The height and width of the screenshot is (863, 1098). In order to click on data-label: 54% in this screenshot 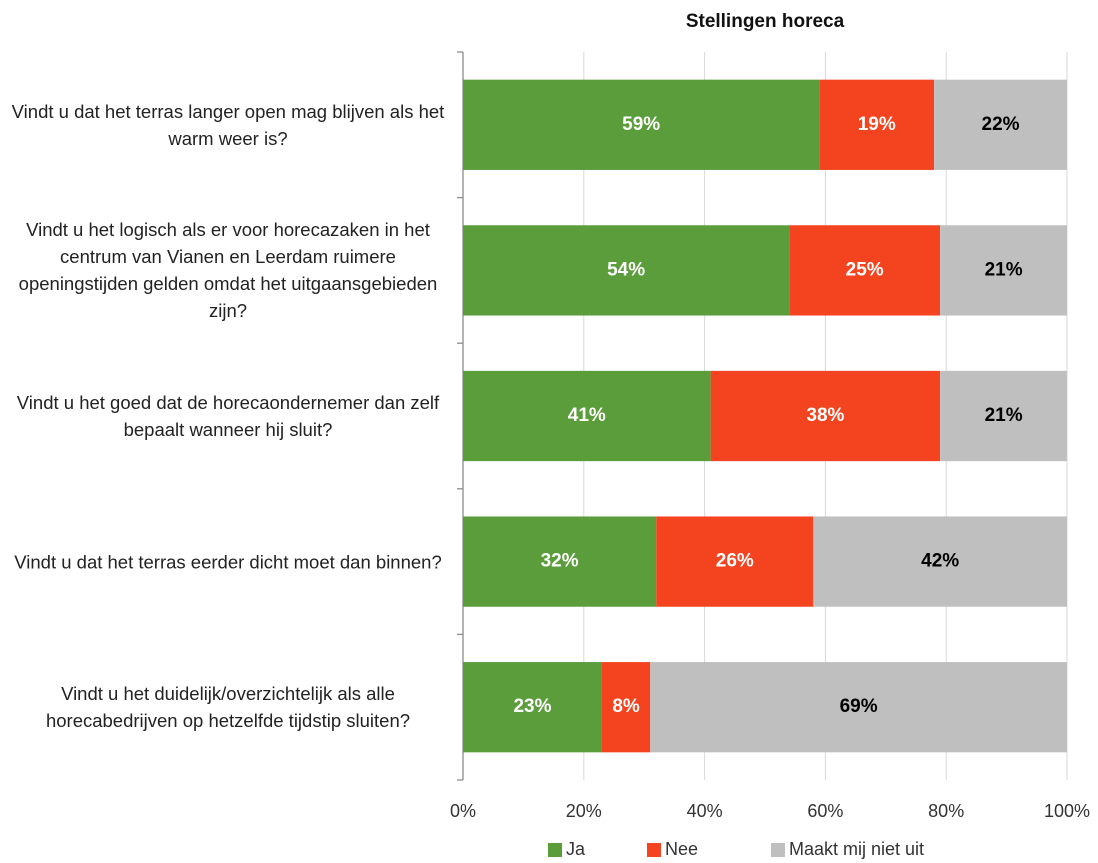, I will do `click(626, 269)`.